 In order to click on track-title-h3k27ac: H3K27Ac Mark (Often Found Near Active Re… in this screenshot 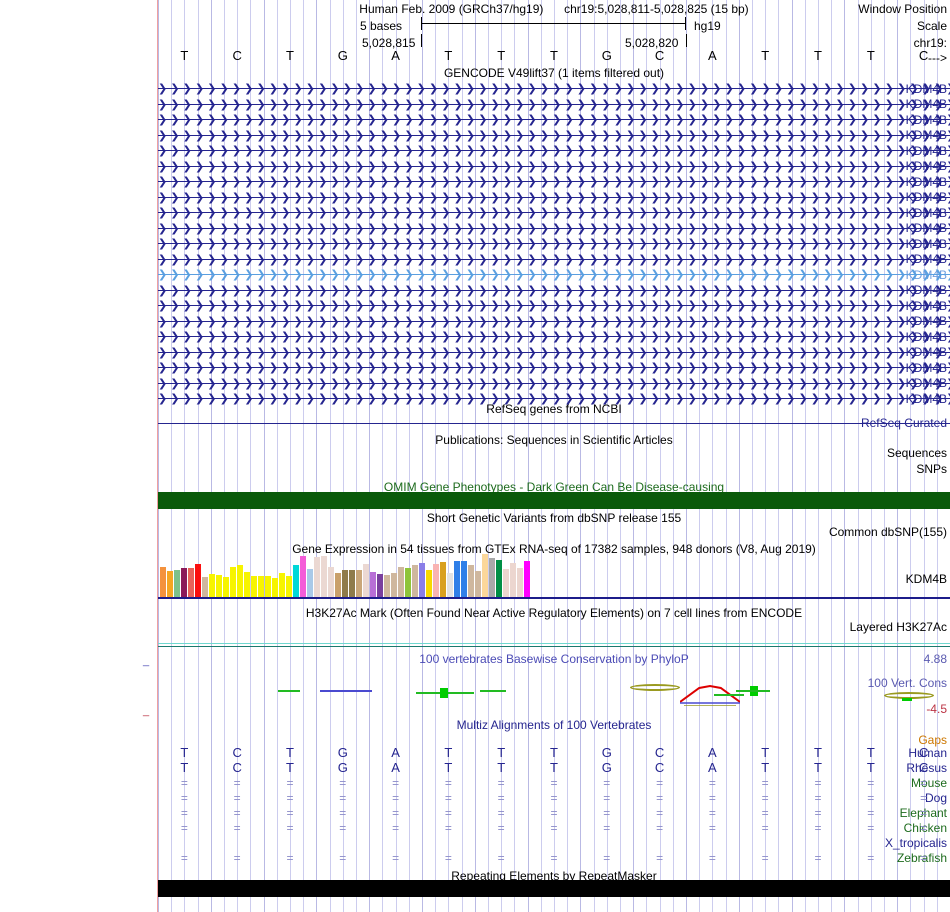, I will do `click(554, 613)`.